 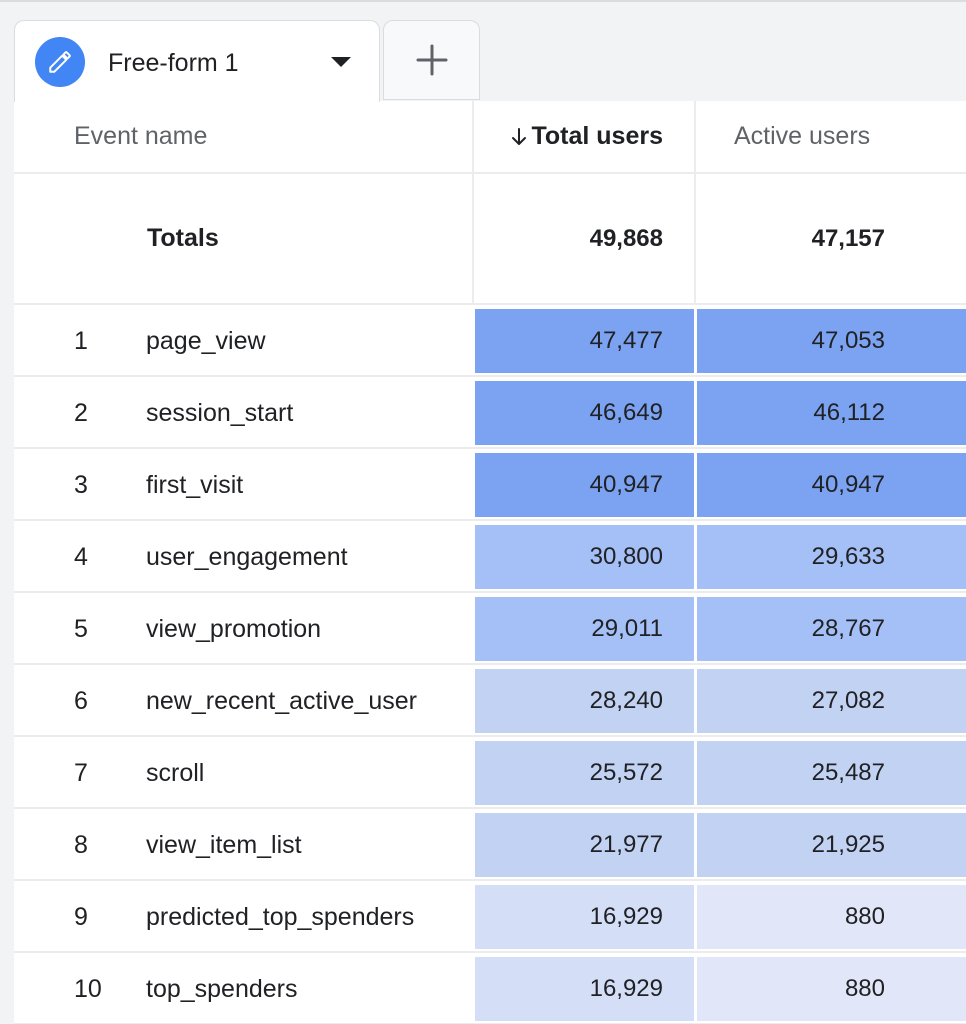 What do you see at coordinates (175, 773) in the screenshot?
I see `event-name: scroll` at bounding box center [175, 773].